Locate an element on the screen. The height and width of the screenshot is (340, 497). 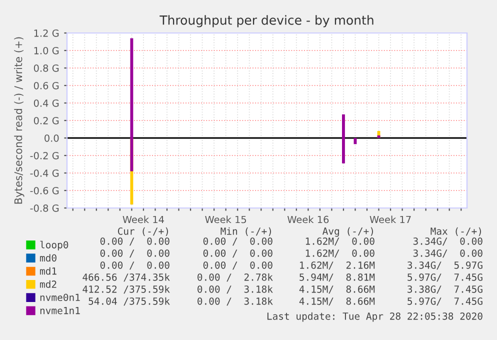
y-axis-title: Bytes/second read (-) / write (+) is located at coordinates (19, 120).